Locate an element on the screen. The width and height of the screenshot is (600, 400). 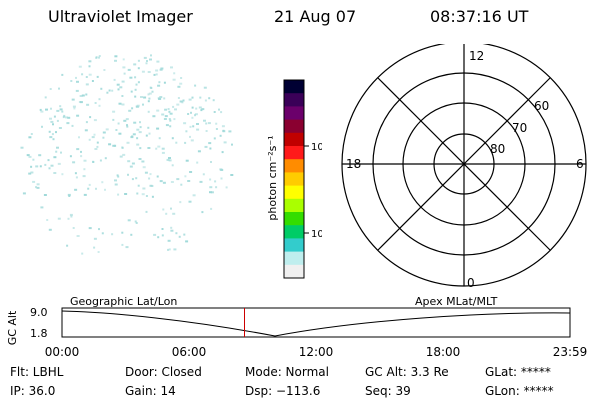
info-gc-alt: GC Alt: 3.3 Re is located at coordinates (407, 372).